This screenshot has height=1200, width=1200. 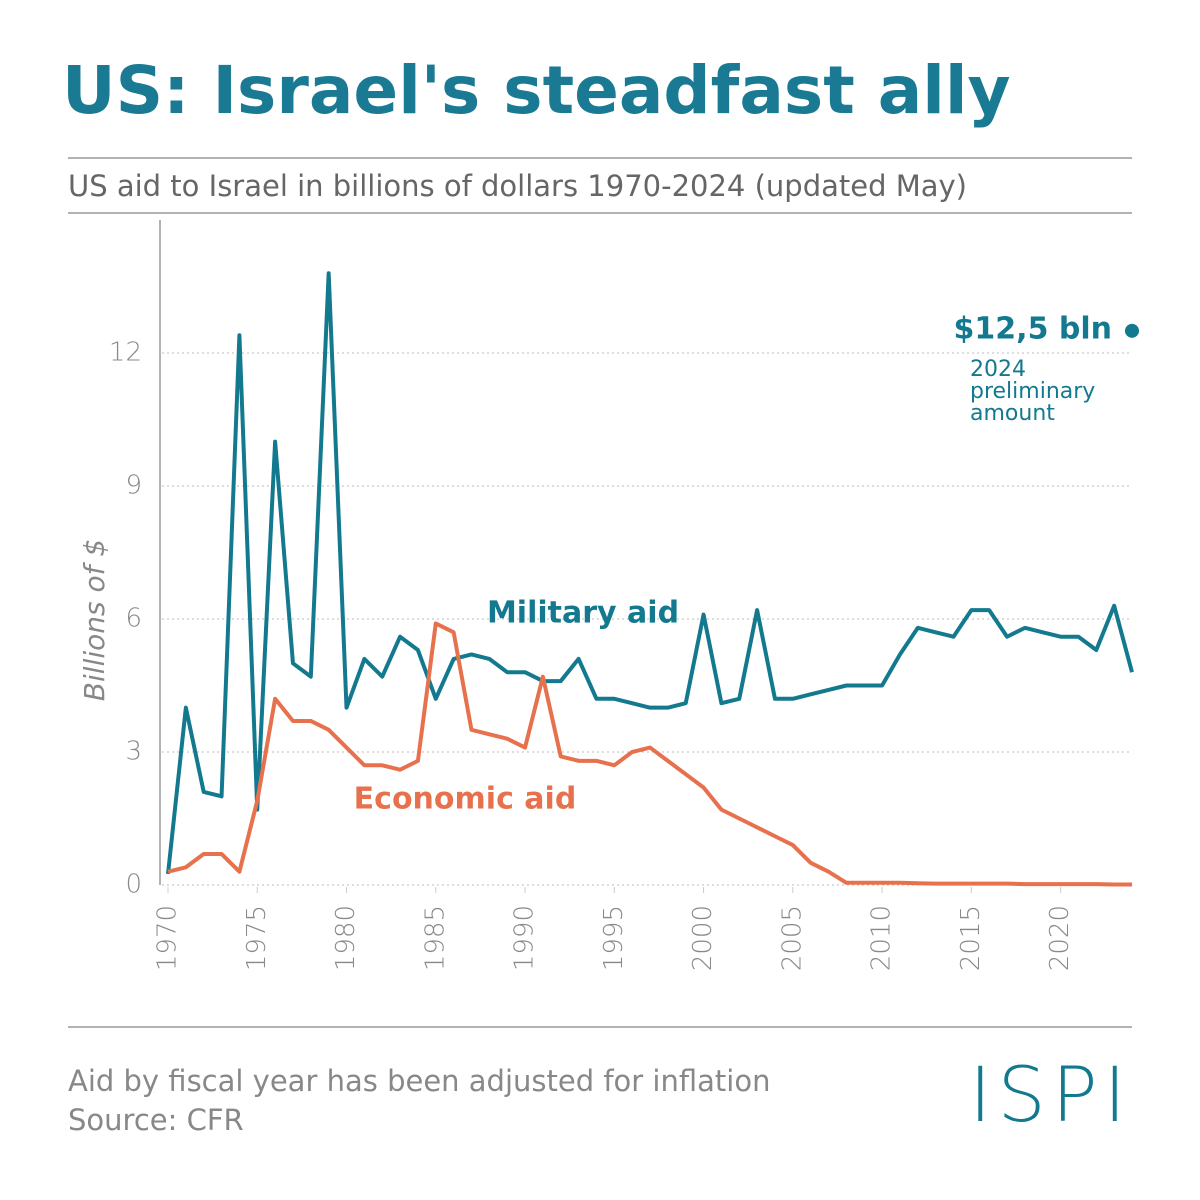 What do you see at coordinates (536, 90) in the screenshot?
I see `chart-title: US: Israel's steadfast ally` at bounding box center [536, 90].